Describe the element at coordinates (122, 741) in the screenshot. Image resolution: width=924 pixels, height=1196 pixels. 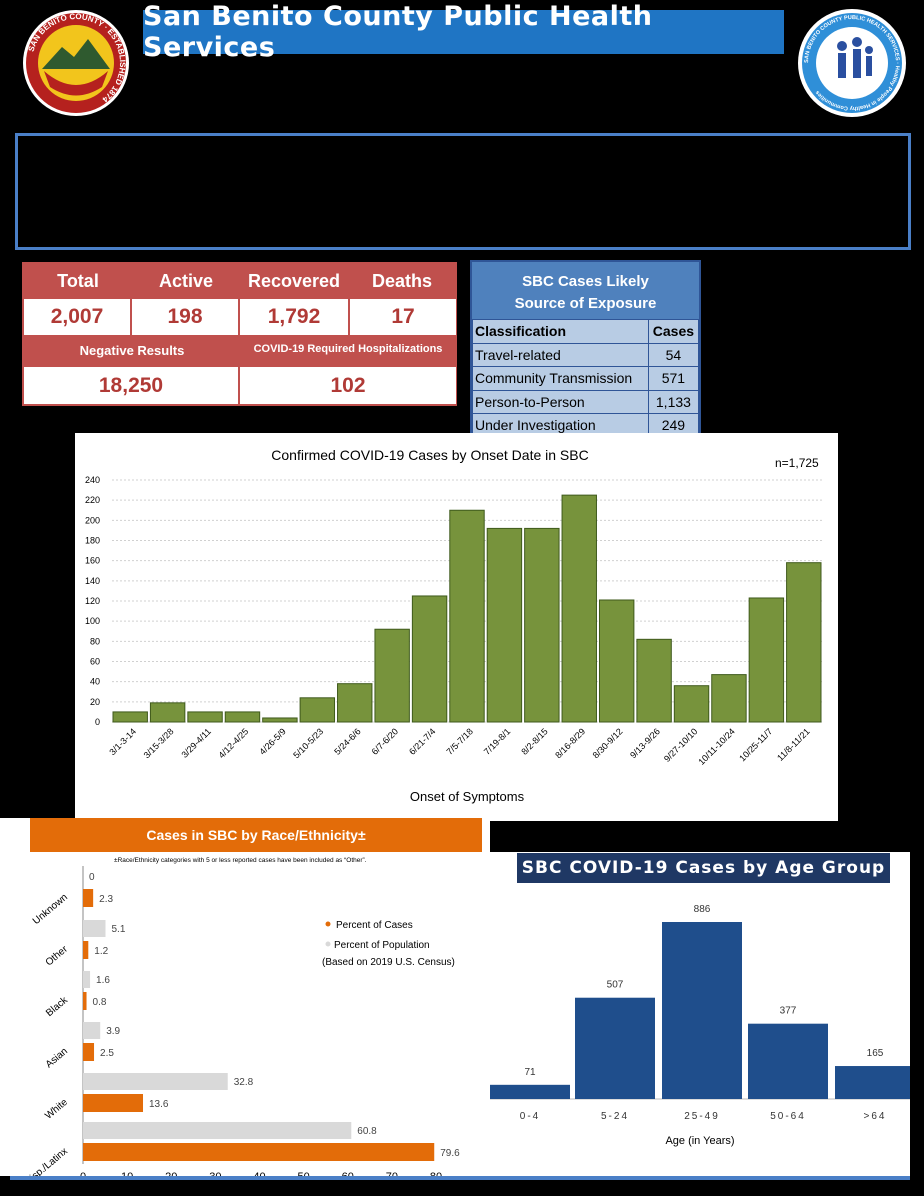
I see `x-tick-label: 3/1-3-14` at that location.